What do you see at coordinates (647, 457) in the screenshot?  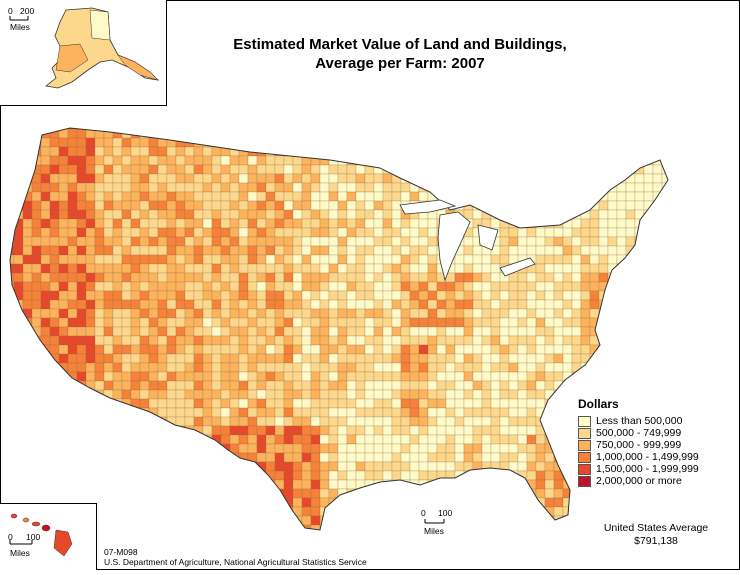 I see `legend-label: 1,000,000 - 1,499,999` at bounding box center [647, 457].